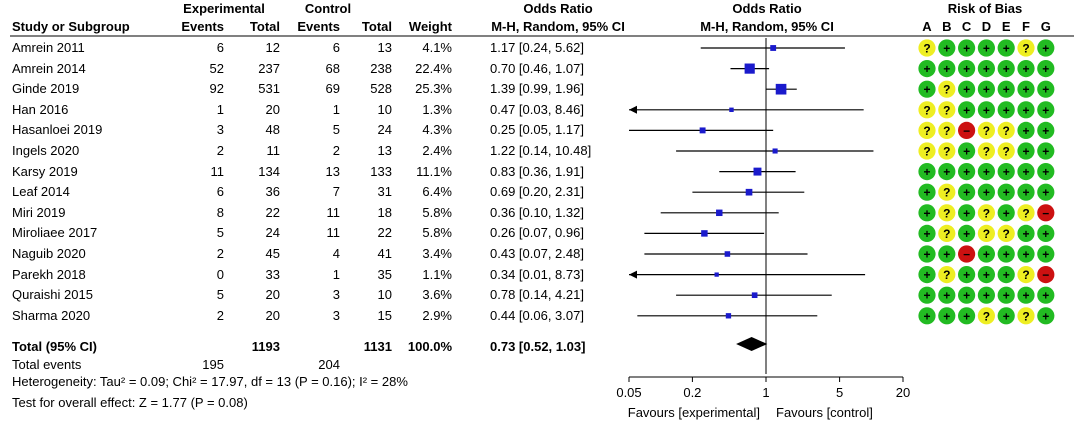 The width and height of the screenshot is (1084, 426). I want to click on or-ci-cell: 0.70 [0.46, 1.07], so click(537, 68).